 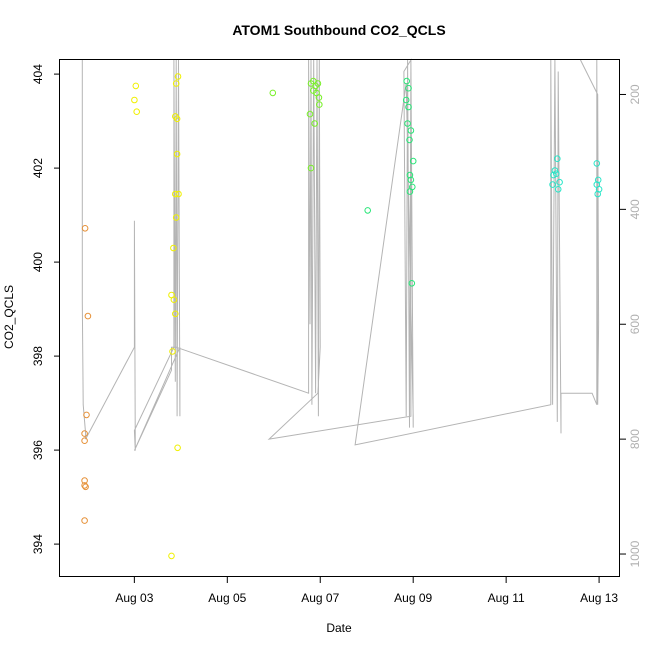 What do you see at coordinates (635, 209) in the screenshot?
I see `y2-tick-label: 400` at bounding box center [635, 209].